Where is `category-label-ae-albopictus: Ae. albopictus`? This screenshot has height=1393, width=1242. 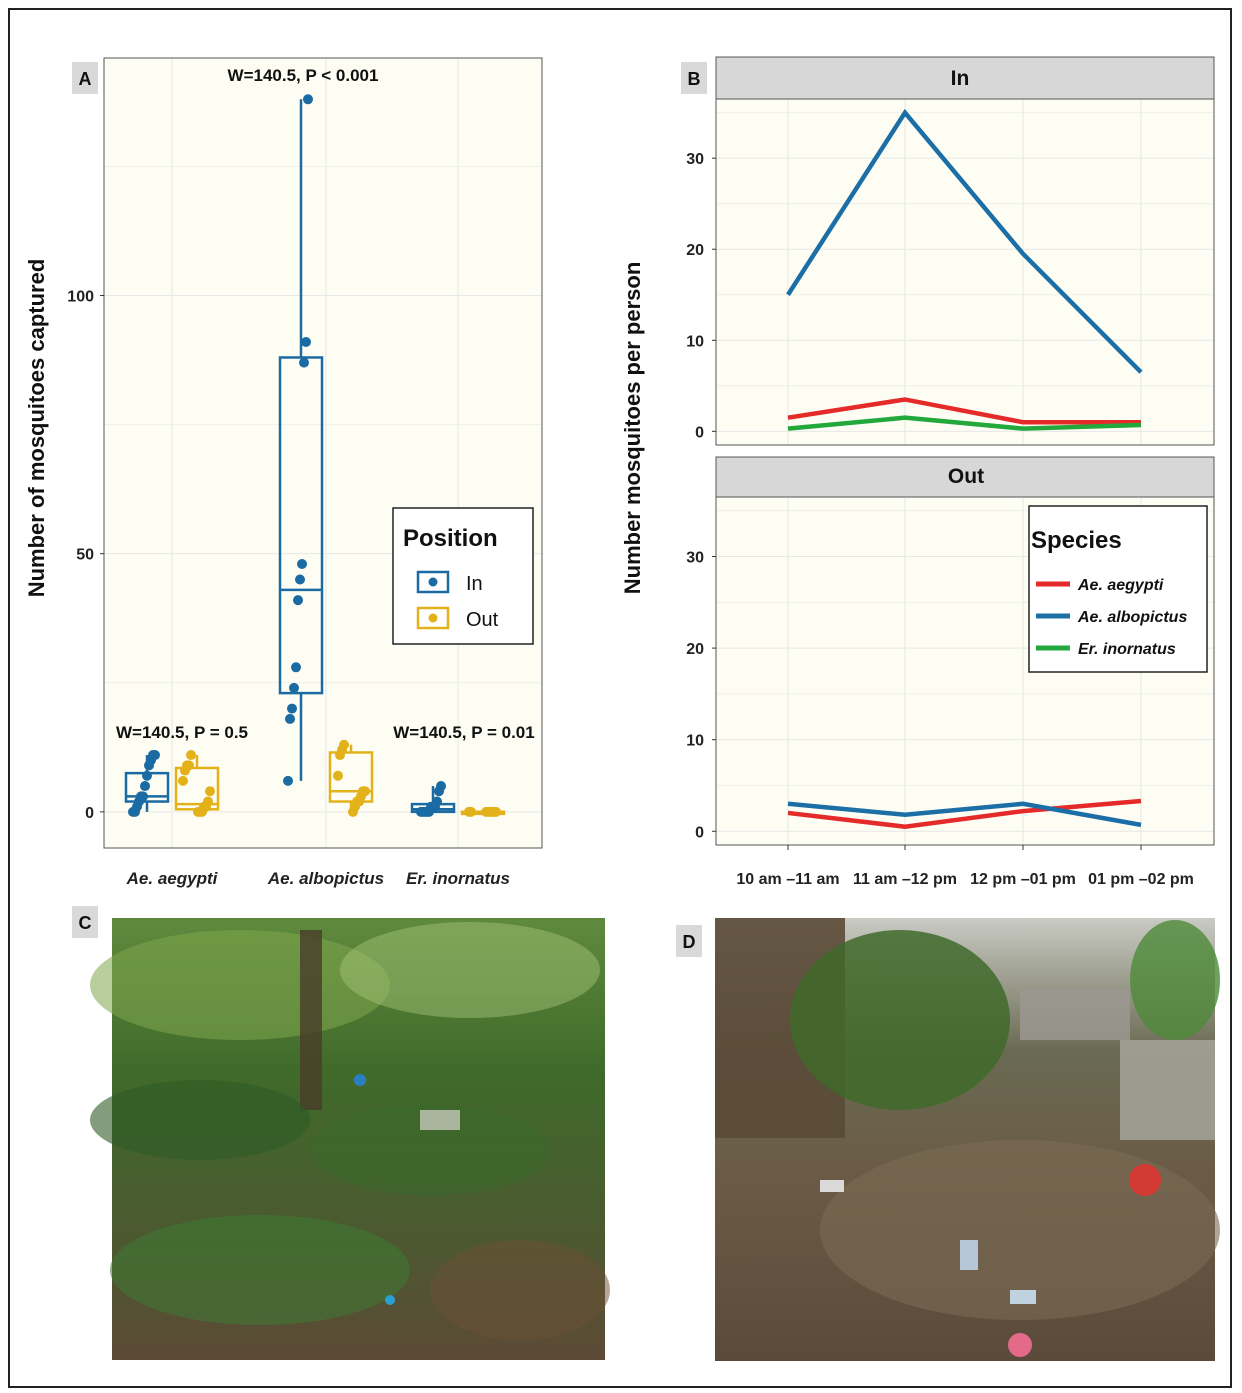
category-label-ae-albopictus: Ae. albopictus is located at coordinates (325, 878).